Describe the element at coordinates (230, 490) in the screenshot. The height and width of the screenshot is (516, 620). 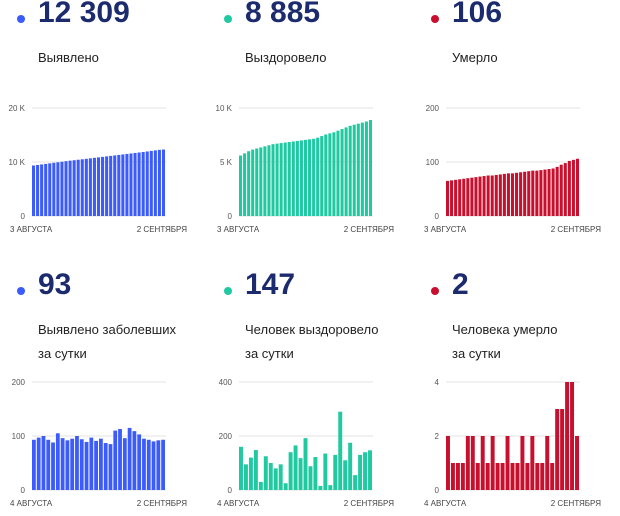
I see `y-tick-label: 0` at that location.